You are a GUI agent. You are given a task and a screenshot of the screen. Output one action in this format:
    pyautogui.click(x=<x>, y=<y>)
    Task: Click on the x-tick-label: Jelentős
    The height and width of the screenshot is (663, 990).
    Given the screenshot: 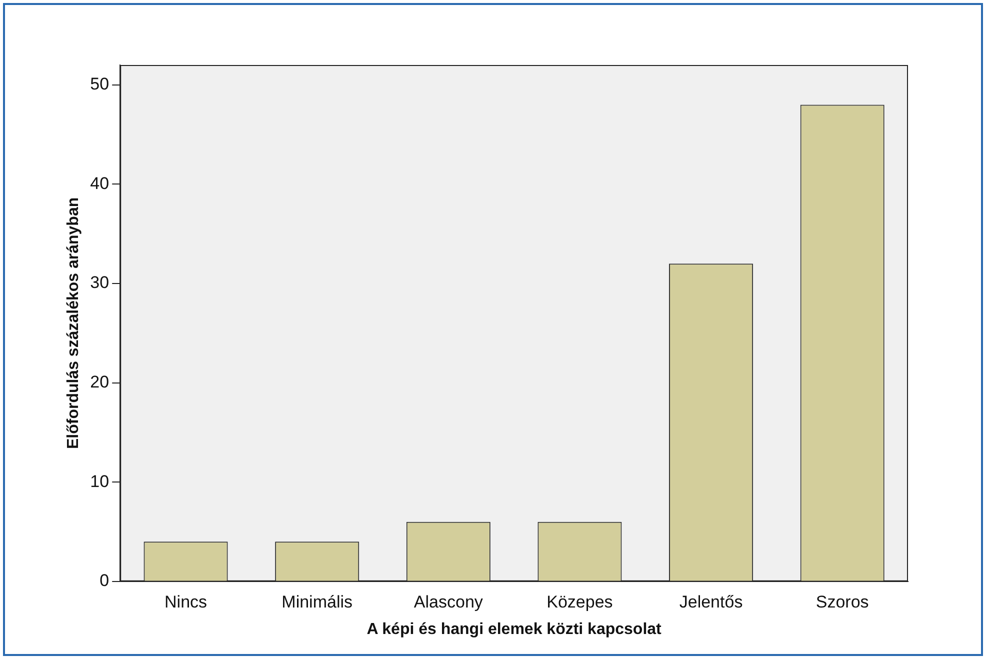 What is the action you would take?
    pyautogui.click(x=711, y=602)
    